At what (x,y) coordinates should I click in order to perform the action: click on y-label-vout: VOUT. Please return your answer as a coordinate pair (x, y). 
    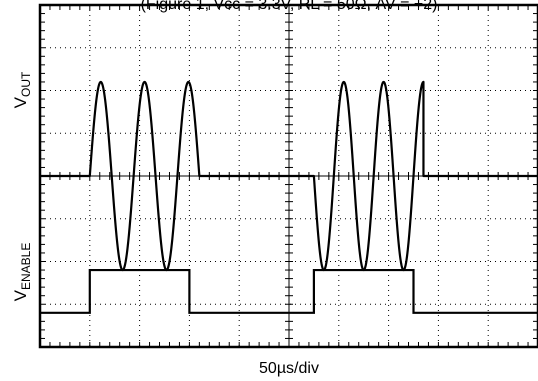
    Looking at the image, I should click on (22, 89).